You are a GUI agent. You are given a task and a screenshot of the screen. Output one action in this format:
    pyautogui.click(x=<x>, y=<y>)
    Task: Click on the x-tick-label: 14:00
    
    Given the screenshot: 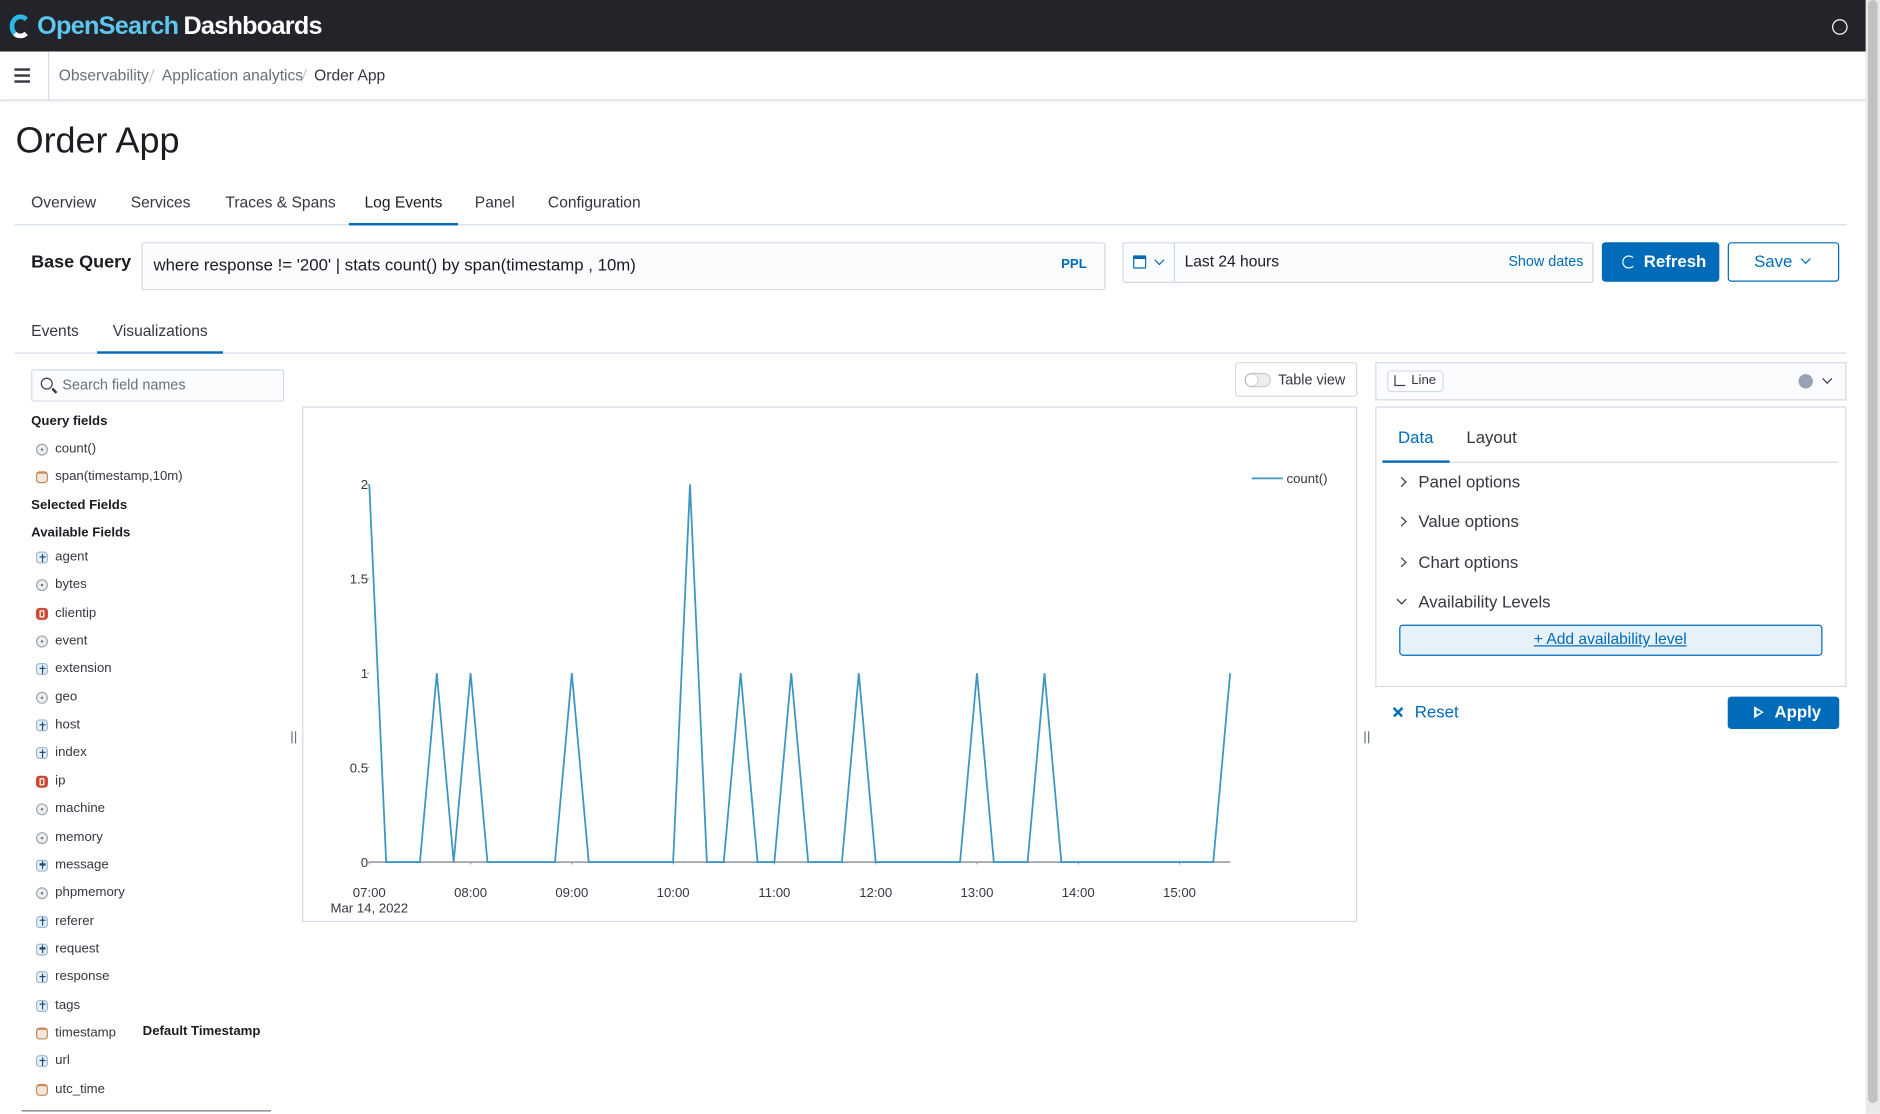 What is the action you would take?
    pyautogui.click(x=1078, y=892)
    